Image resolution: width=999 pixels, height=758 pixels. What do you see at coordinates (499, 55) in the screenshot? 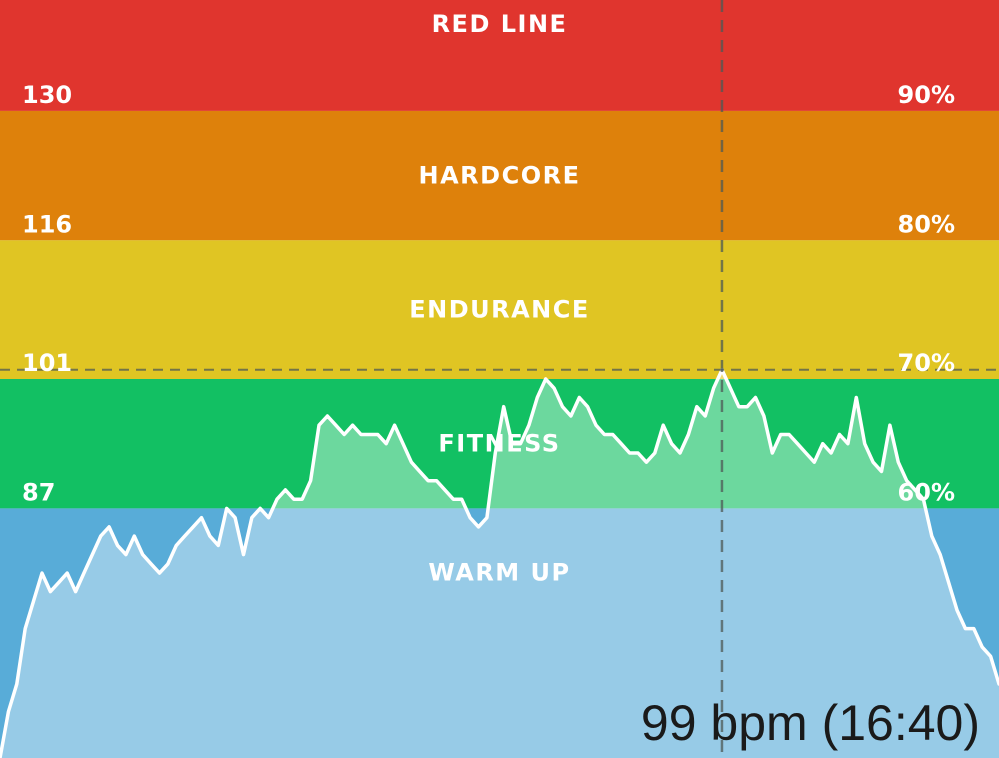
I see `zone-band-red-line` at bounding box center [499, 55].